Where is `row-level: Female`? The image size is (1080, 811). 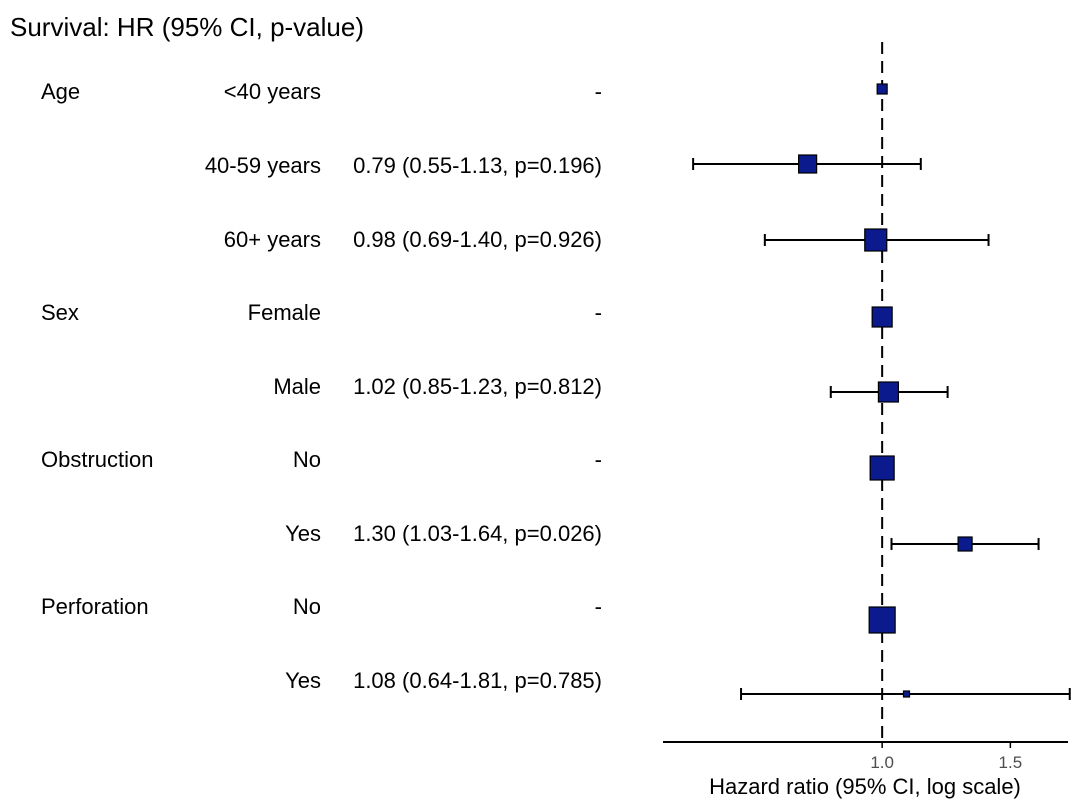 row-level: Female is located at coordinates (284, 312).